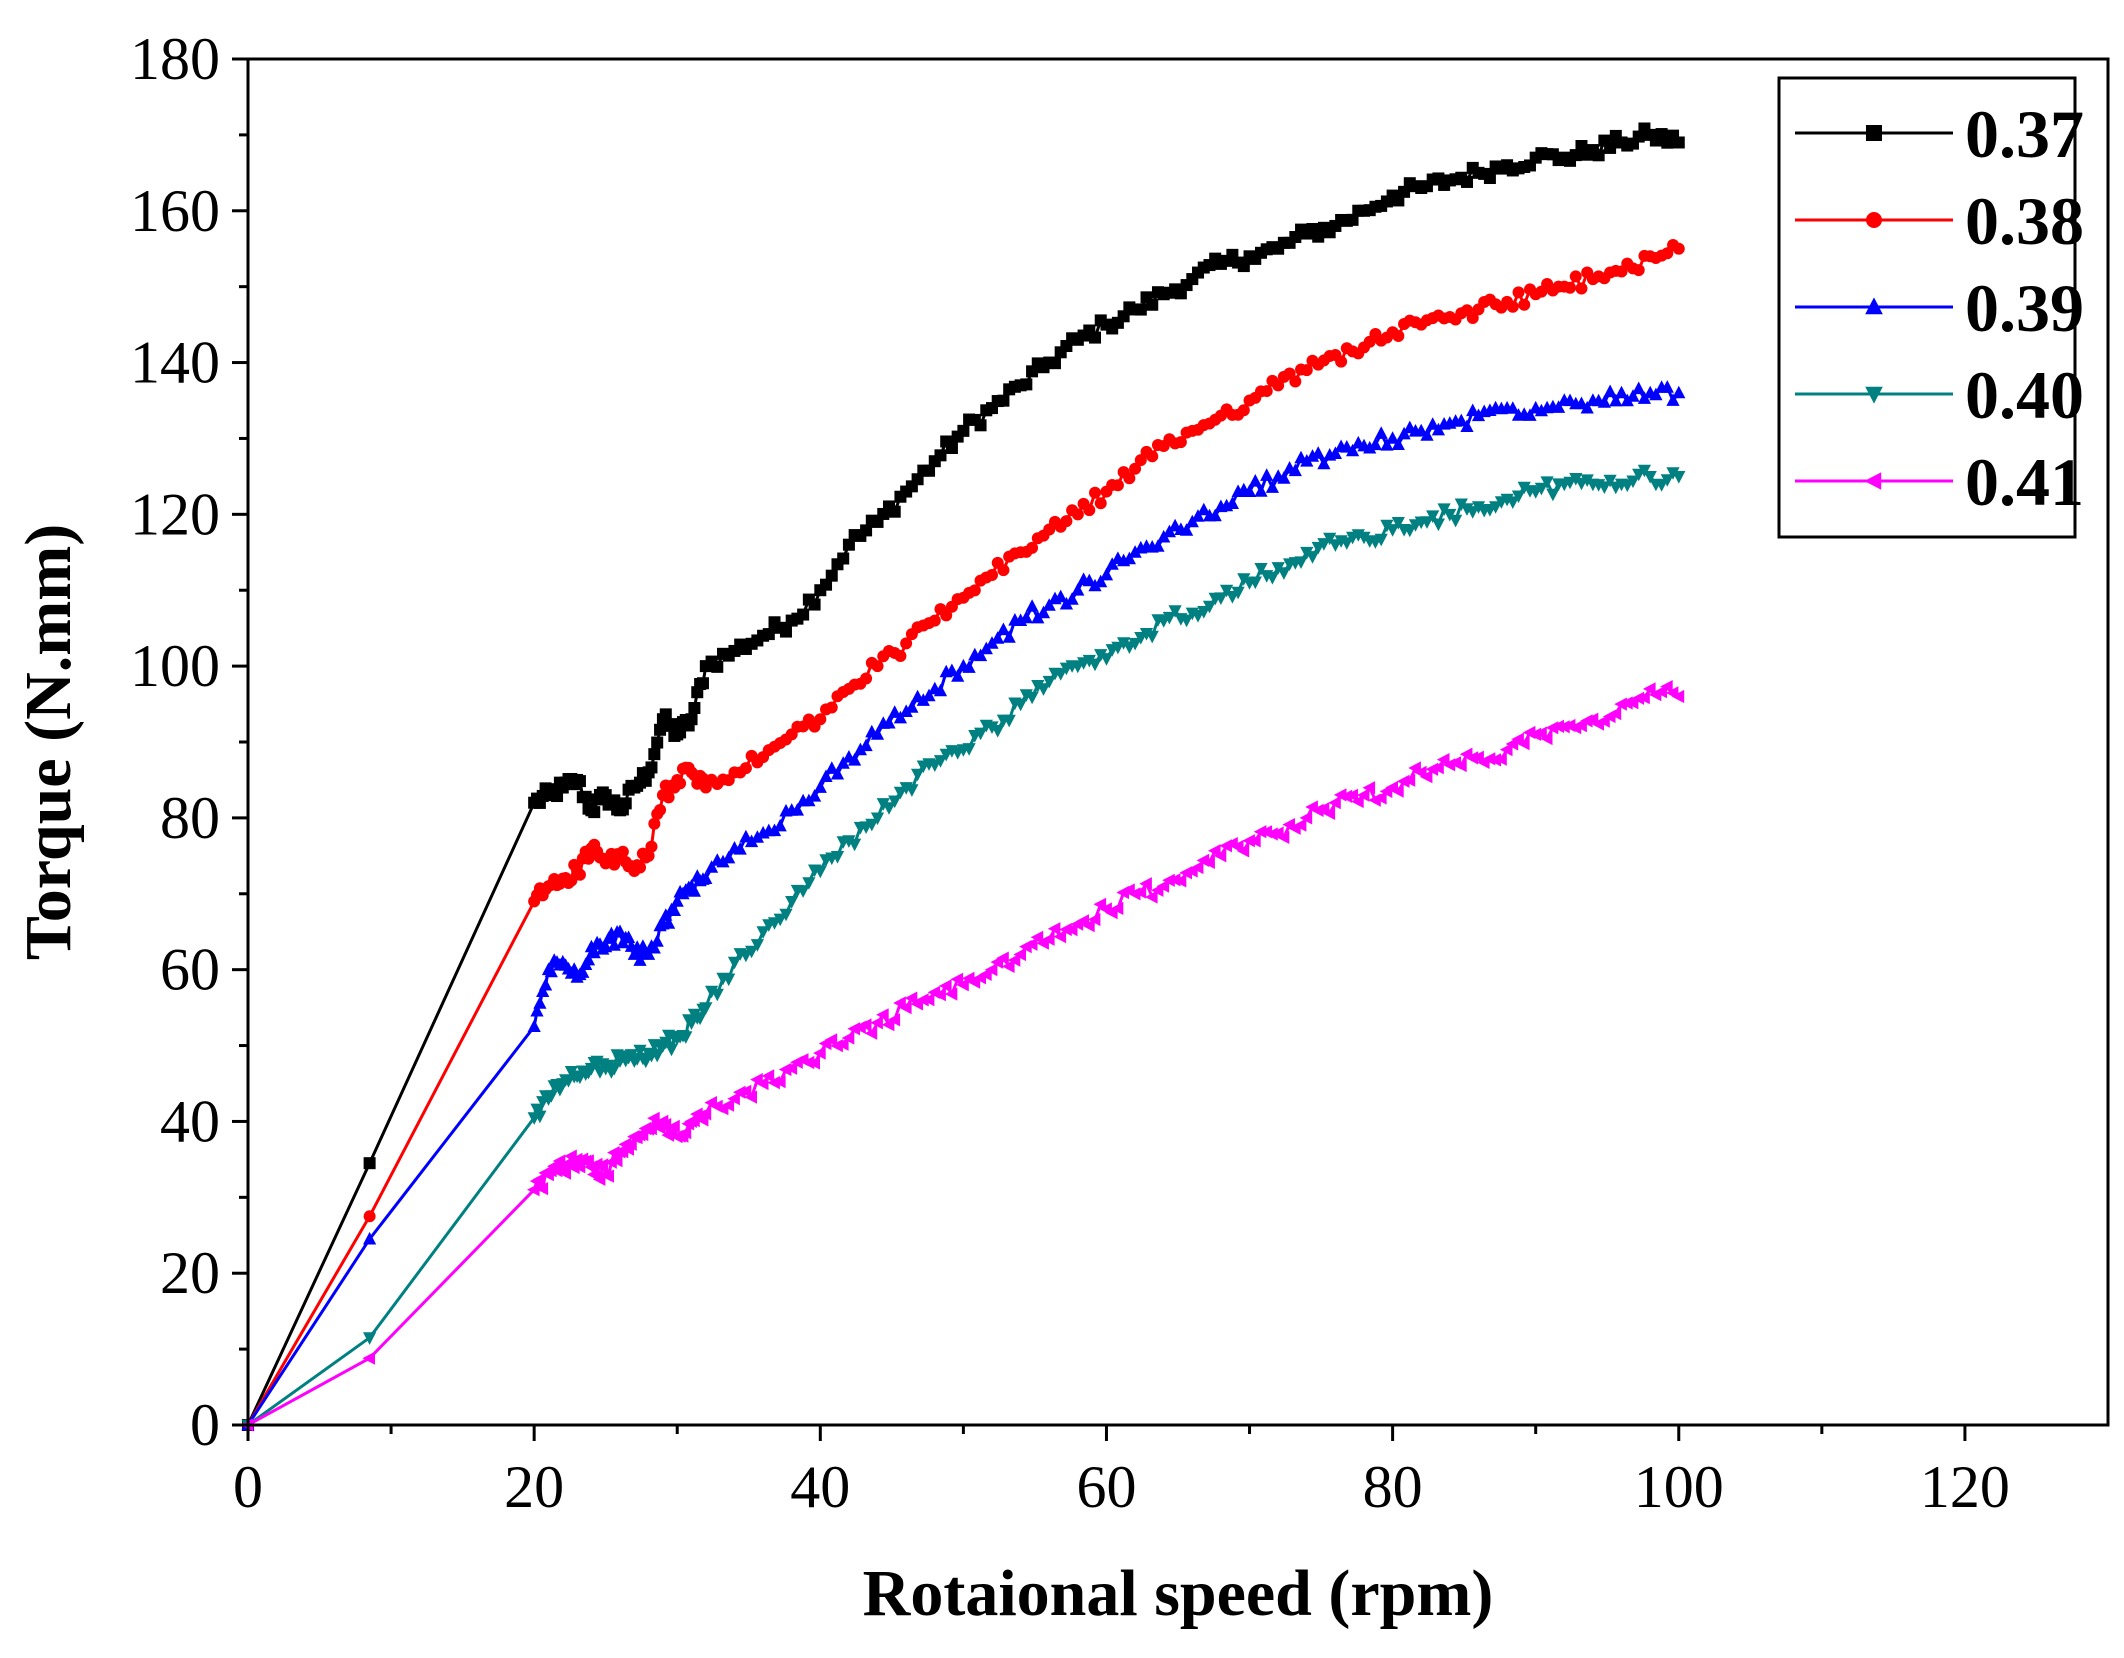 This screenshot has height=1658, width=2124. What do you see at coordinates (1939, 482) in the screenshot?
I see `legend-item-0.41: 0.41` at bounding box center [1939, 482].